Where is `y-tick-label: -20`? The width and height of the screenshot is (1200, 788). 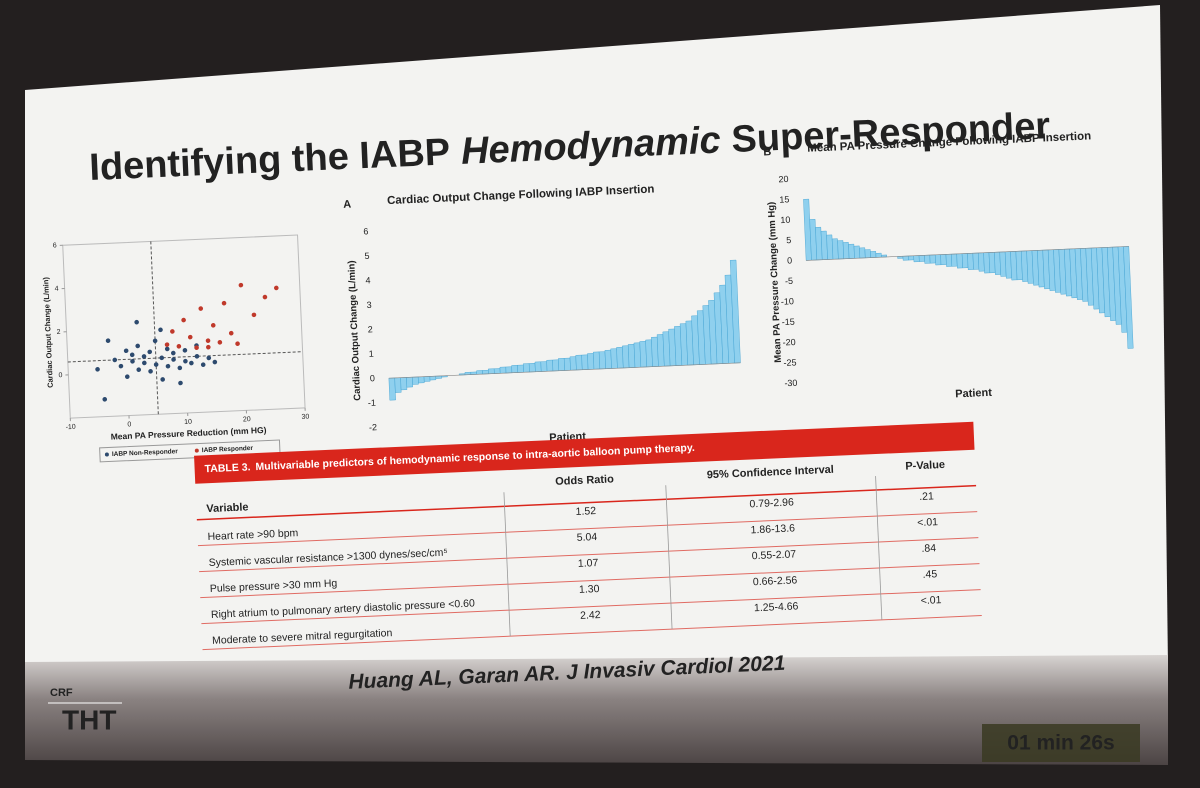
y-tick-label: -20 is located at coordinates (788, 342).